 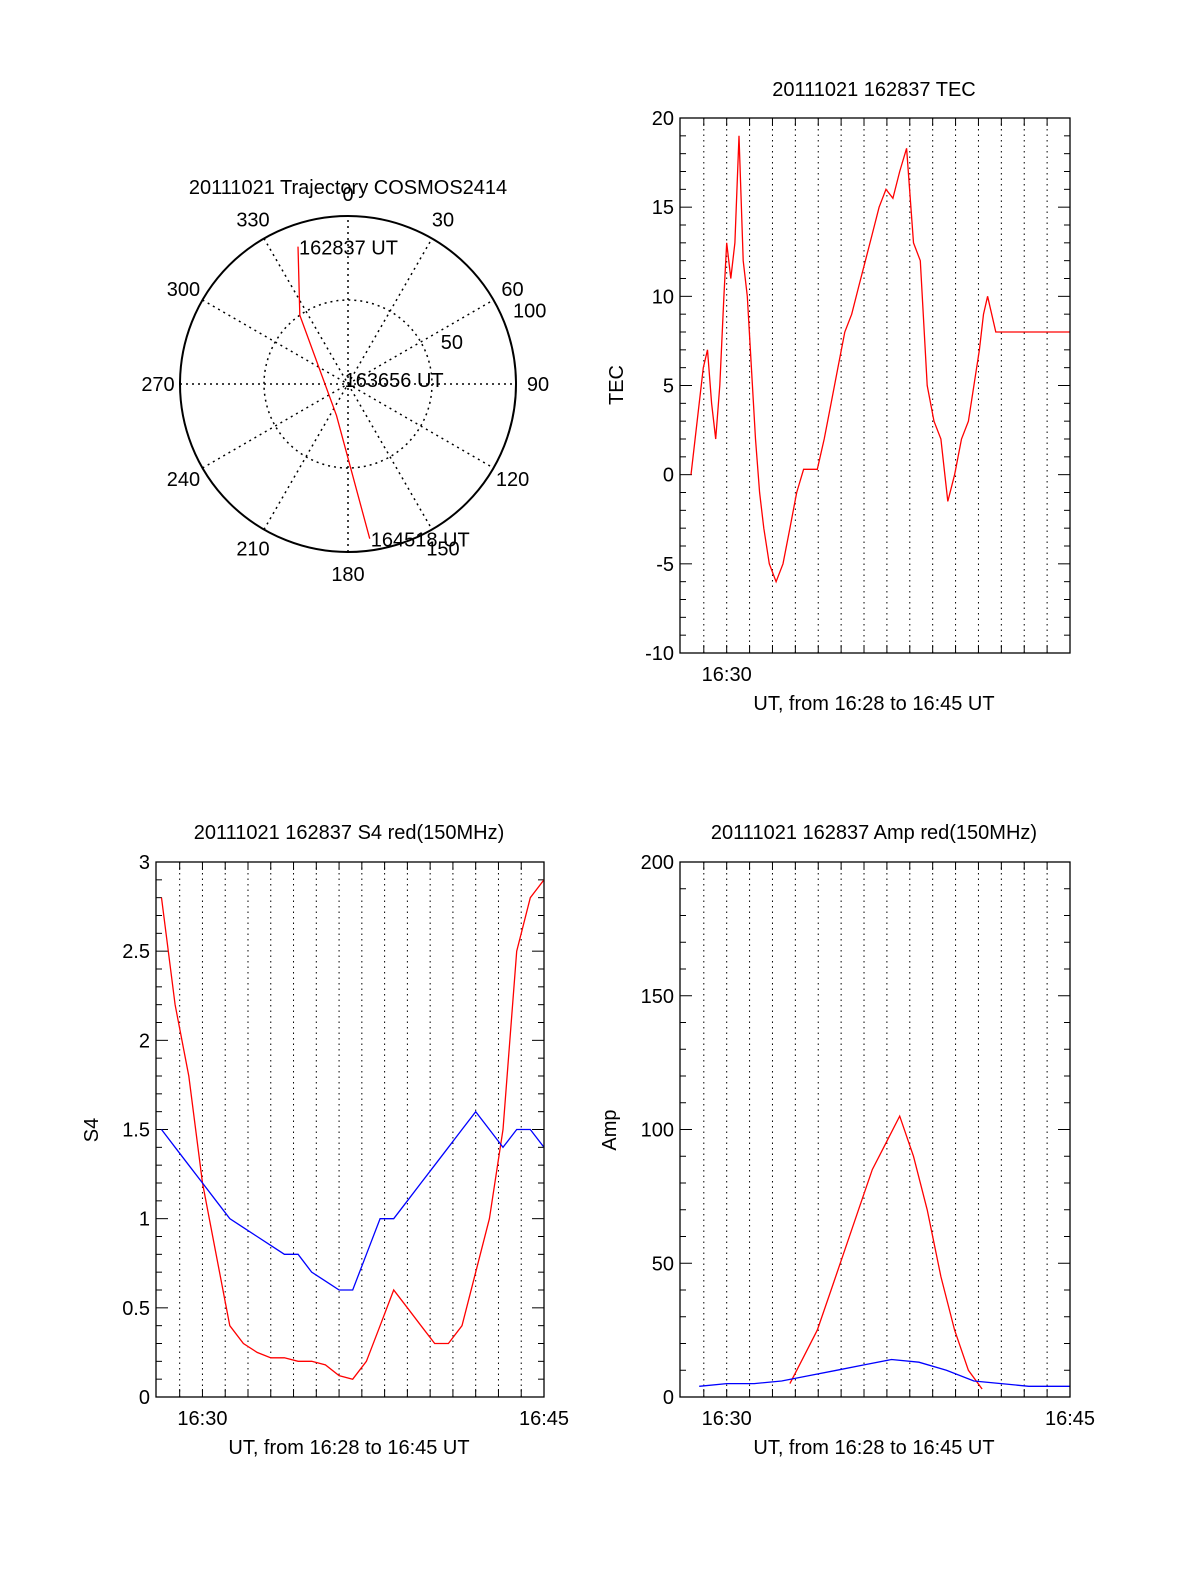 I want to click on y-tick-label: 5, so click(x=668, y=387).